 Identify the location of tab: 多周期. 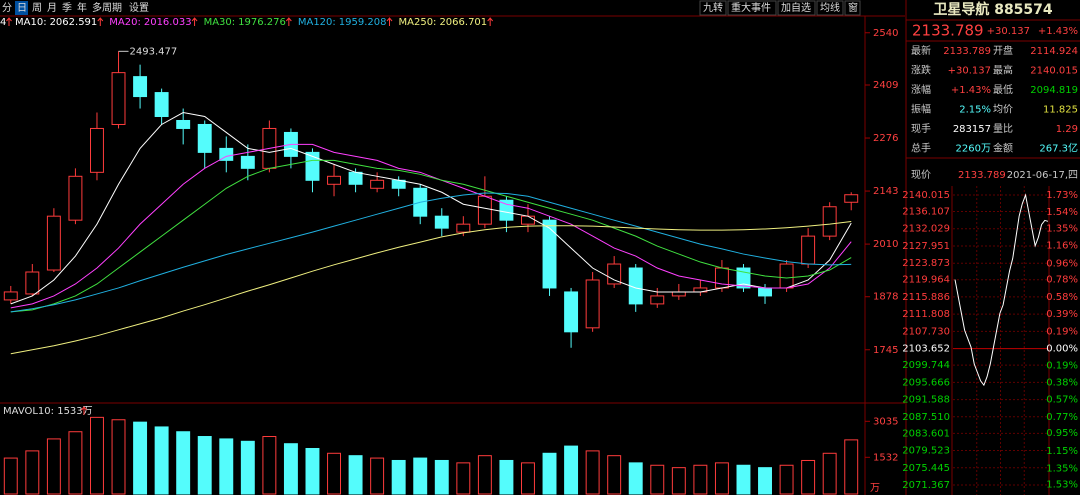
(107, 7).